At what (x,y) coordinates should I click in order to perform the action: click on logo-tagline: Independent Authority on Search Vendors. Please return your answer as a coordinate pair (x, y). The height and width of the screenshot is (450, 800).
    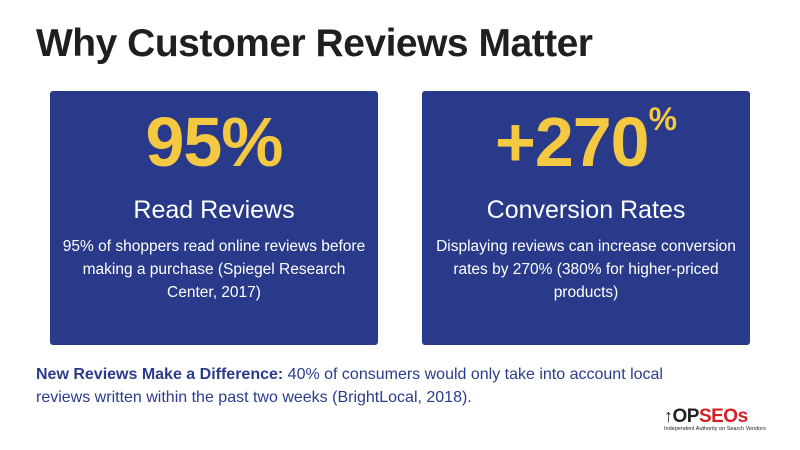
    Looking at the image, I should click on (715, 429).